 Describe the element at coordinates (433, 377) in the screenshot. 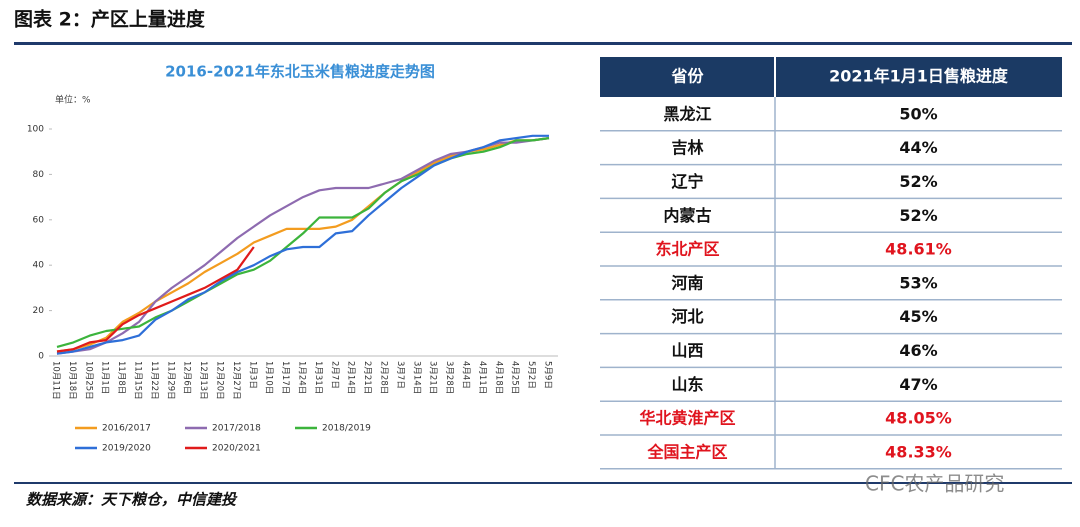

I see `x-tick-label: 3月21日` at that location.